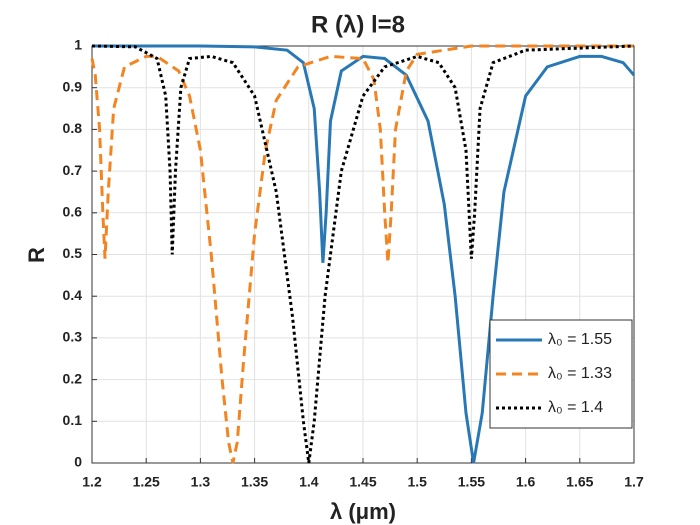 Image resolution: width=700 pixels, height=525 pixels. What do you see at coordinates (73, 86) in the screenshot?
I see `y-tick-label: 0.9` at bounding box center [73, 86].